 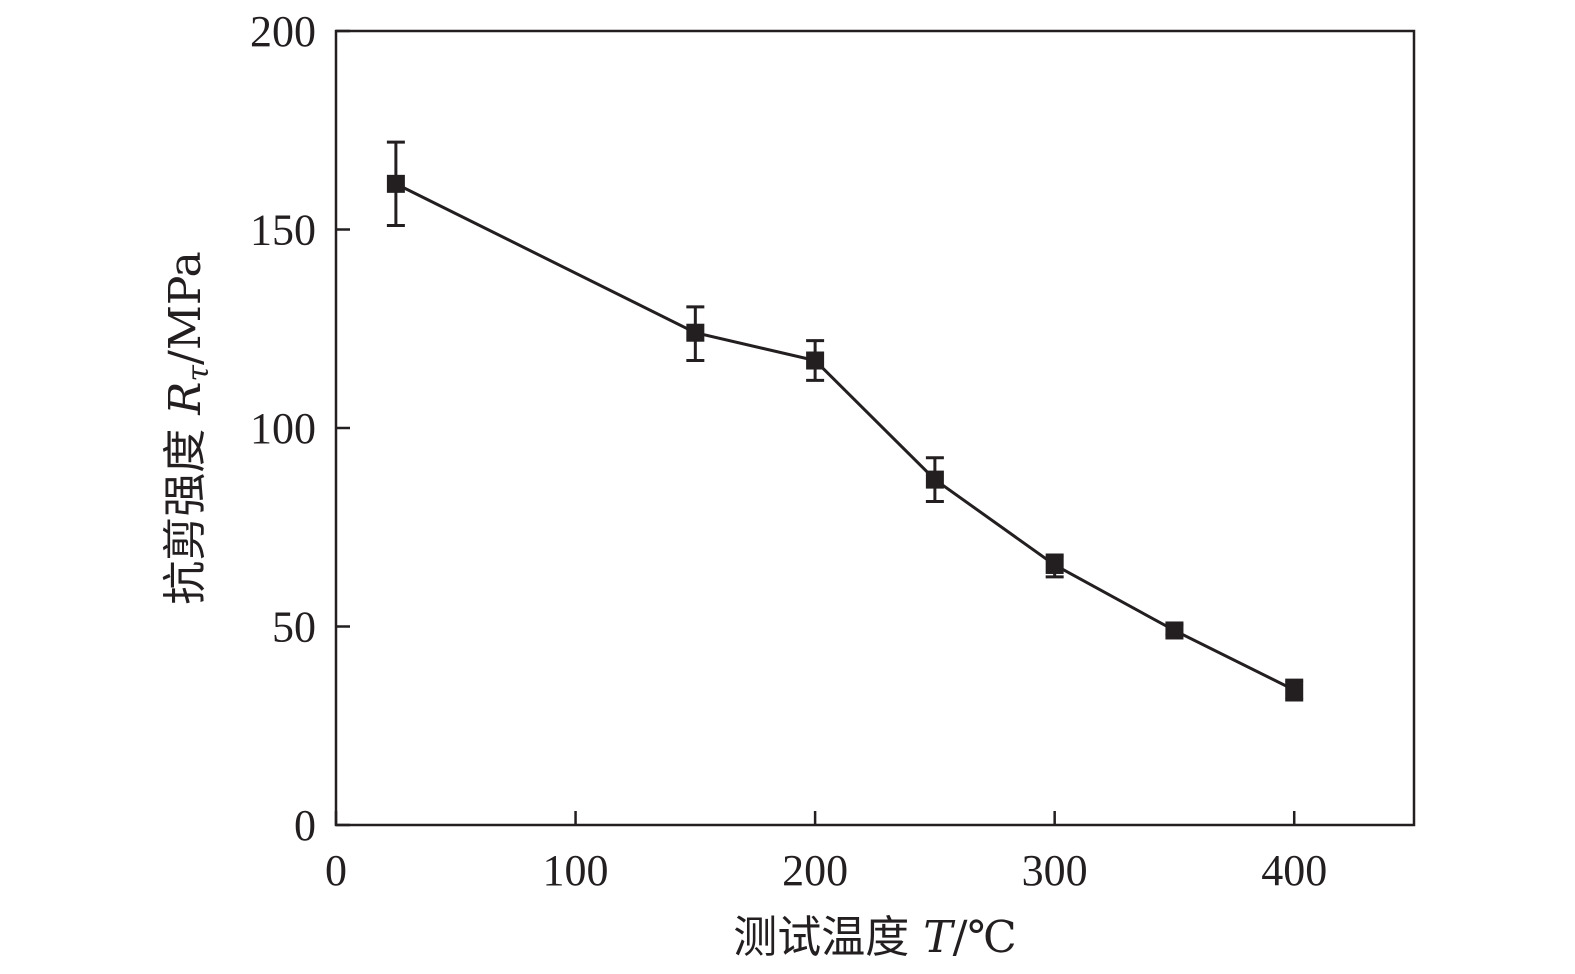 What do you see at coordinates (1055, 870) in the screenshot?
I see `x-tick-label: 300` at bounding box center [1055, 870].